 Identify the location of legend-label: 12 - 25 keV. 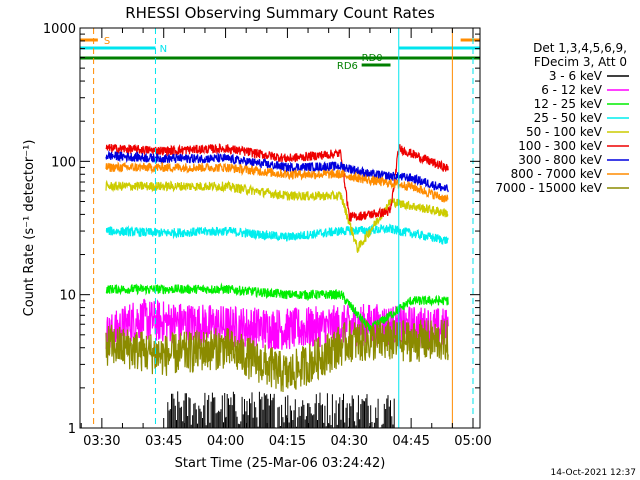
(568, 104).